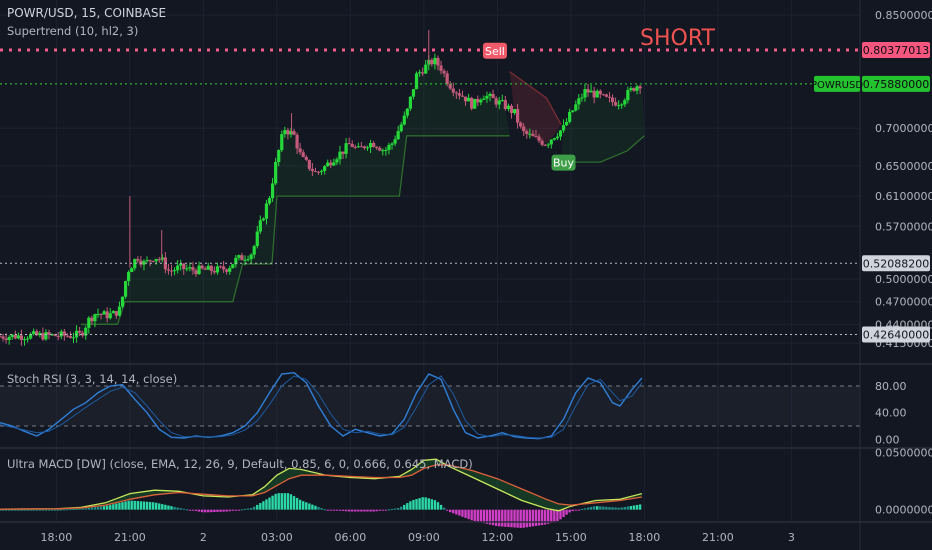  What do you see at coordinates (86, 13) in the screenshot?
I see `symbol-title: POWR/USD, 15, COINBASE` at bounding box center [86, 13].